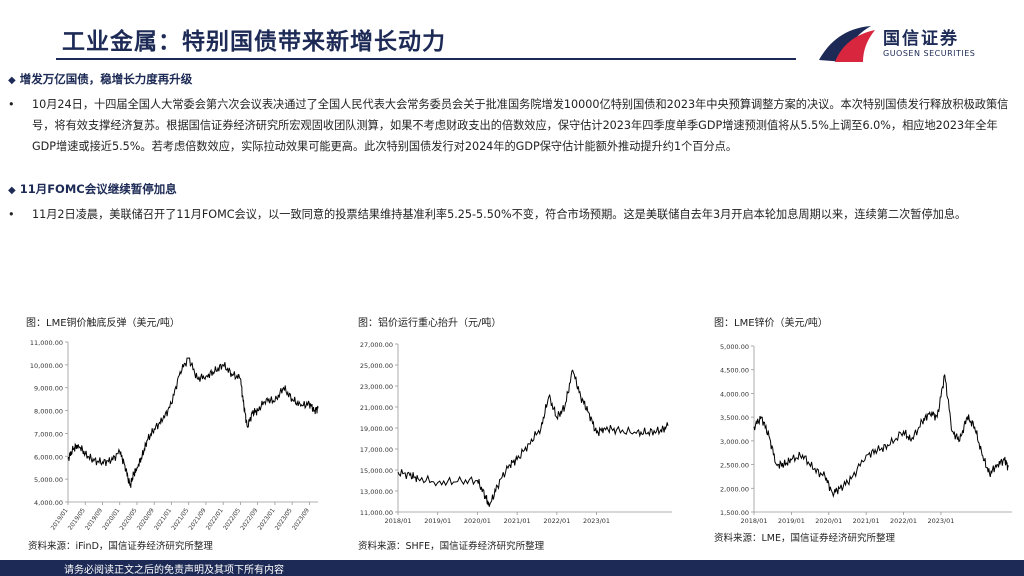 Image resolution: width=1024 pixels, height=576 pixels. I want to click on y-tick-label: 17,000.00, so click(376, 450).